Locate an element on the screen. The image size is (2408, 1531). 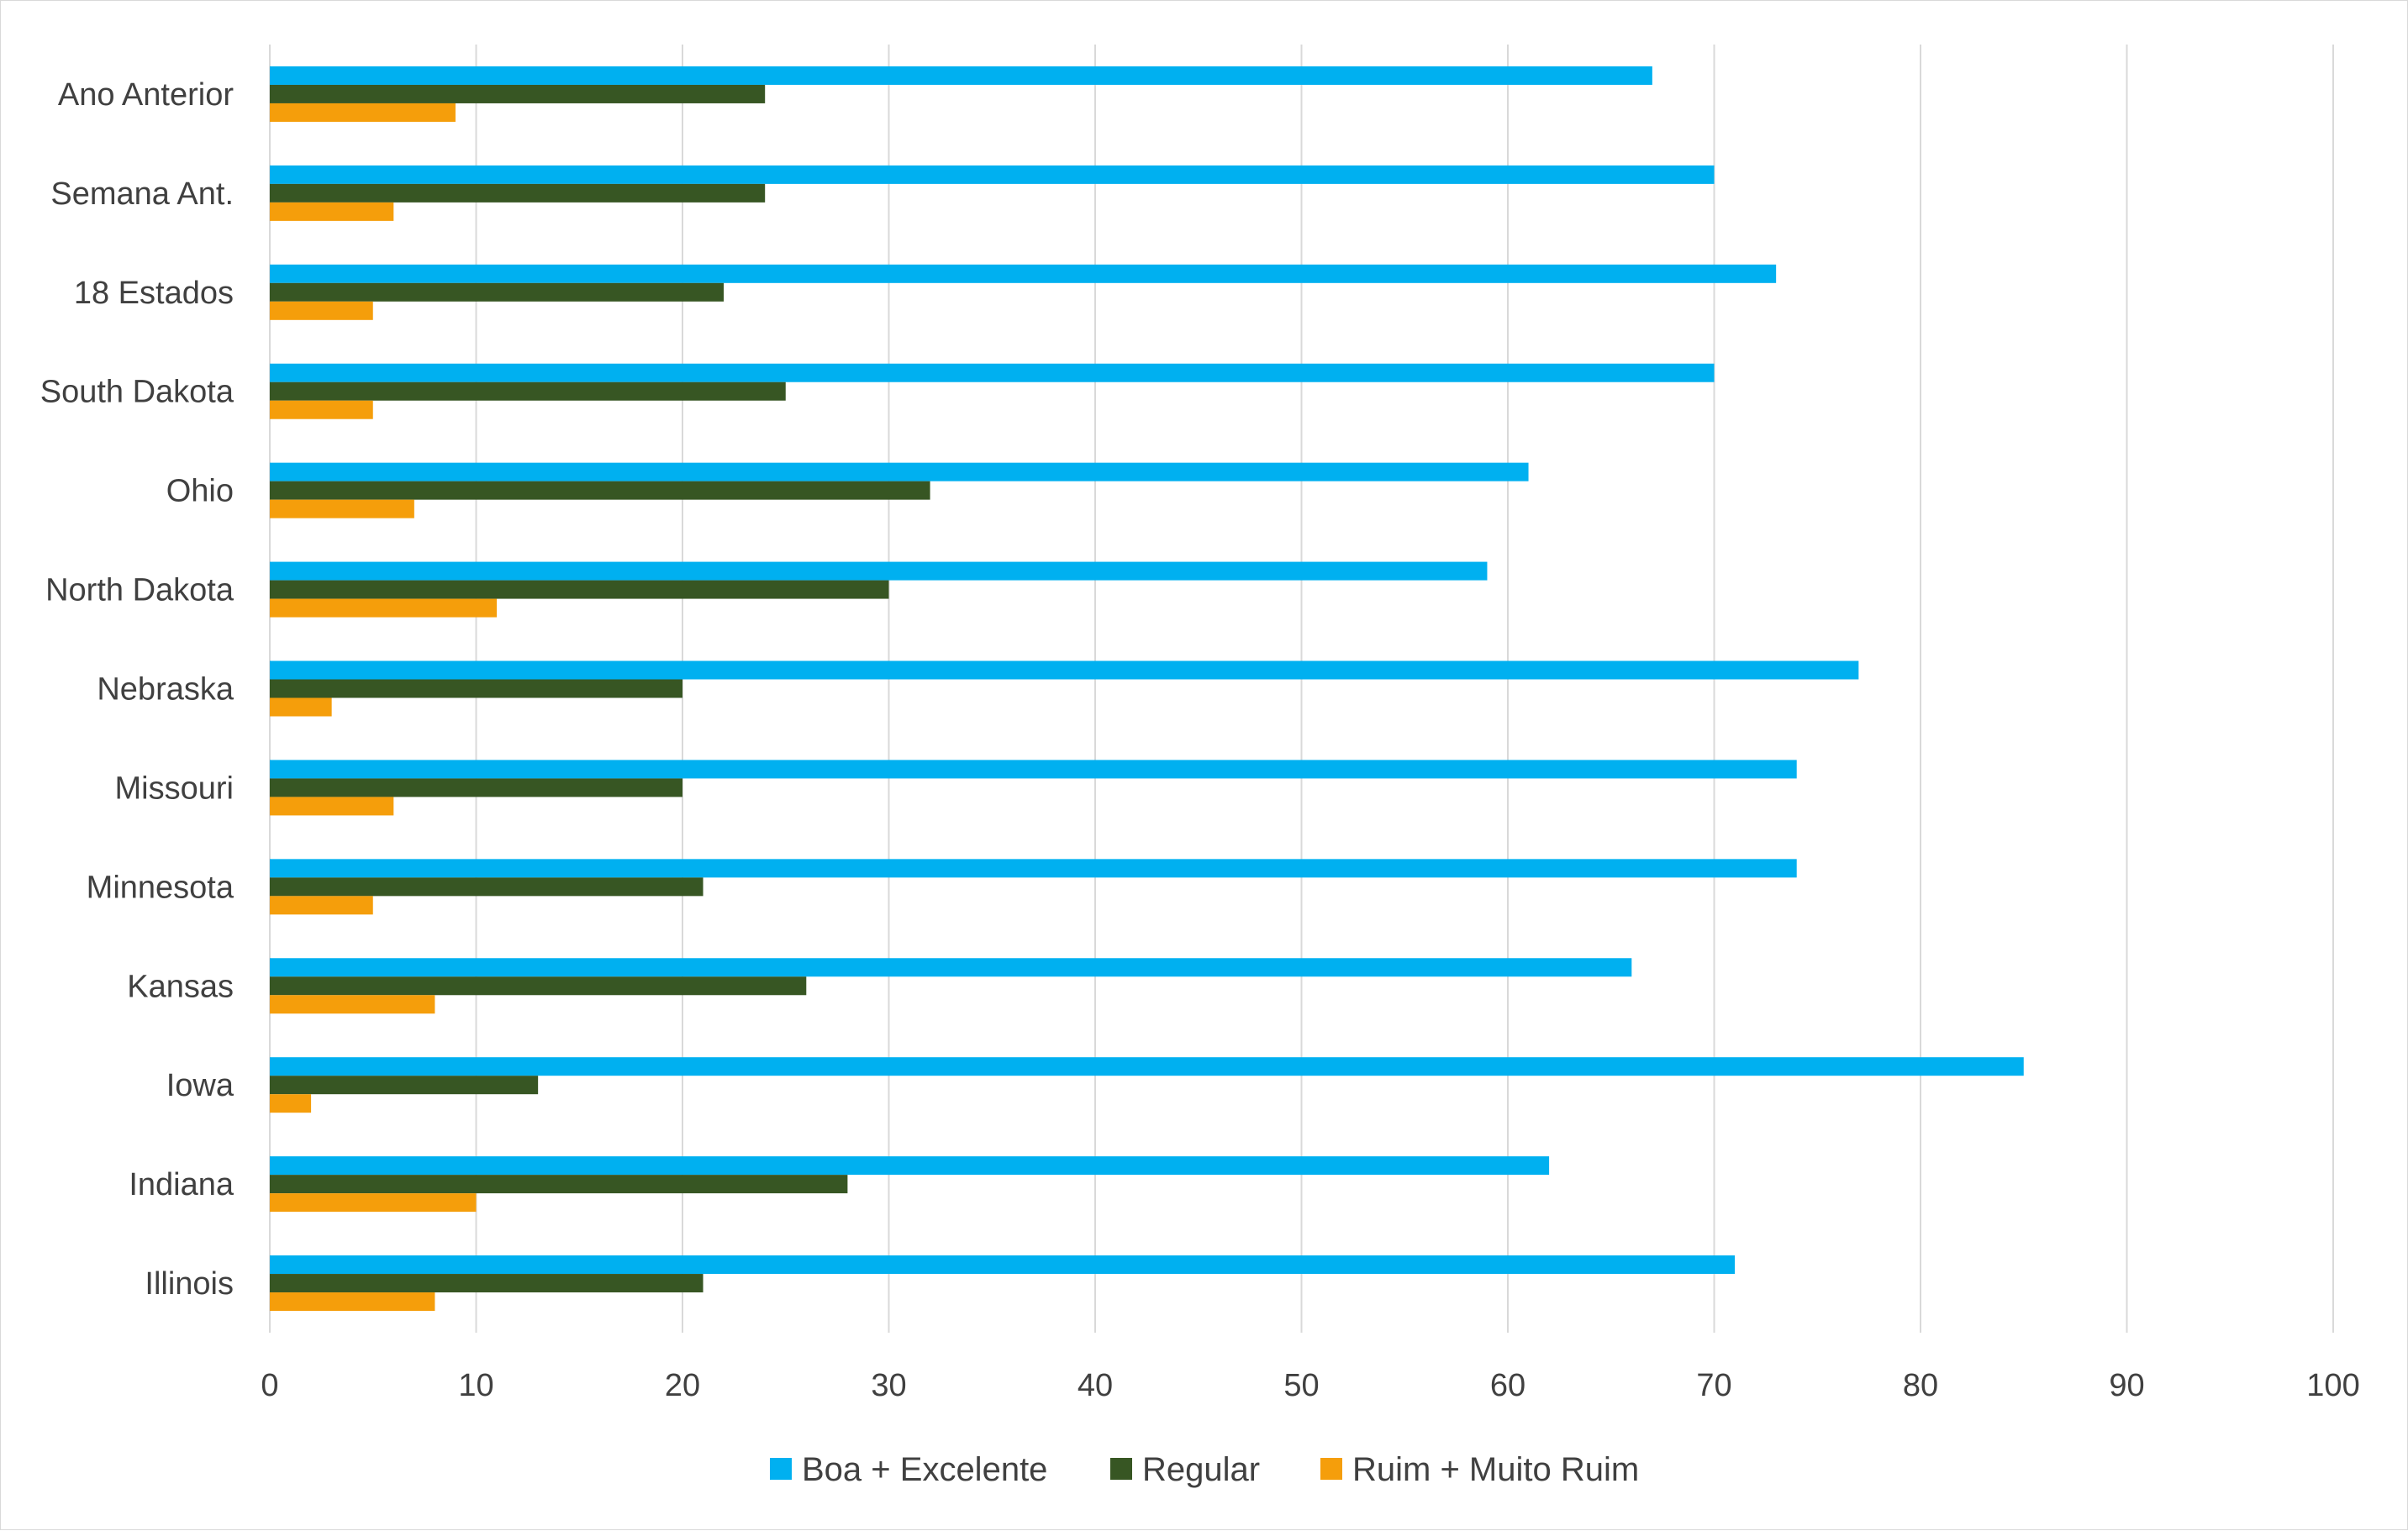
category-label: North Dakota is located at coordinates (139, 590).